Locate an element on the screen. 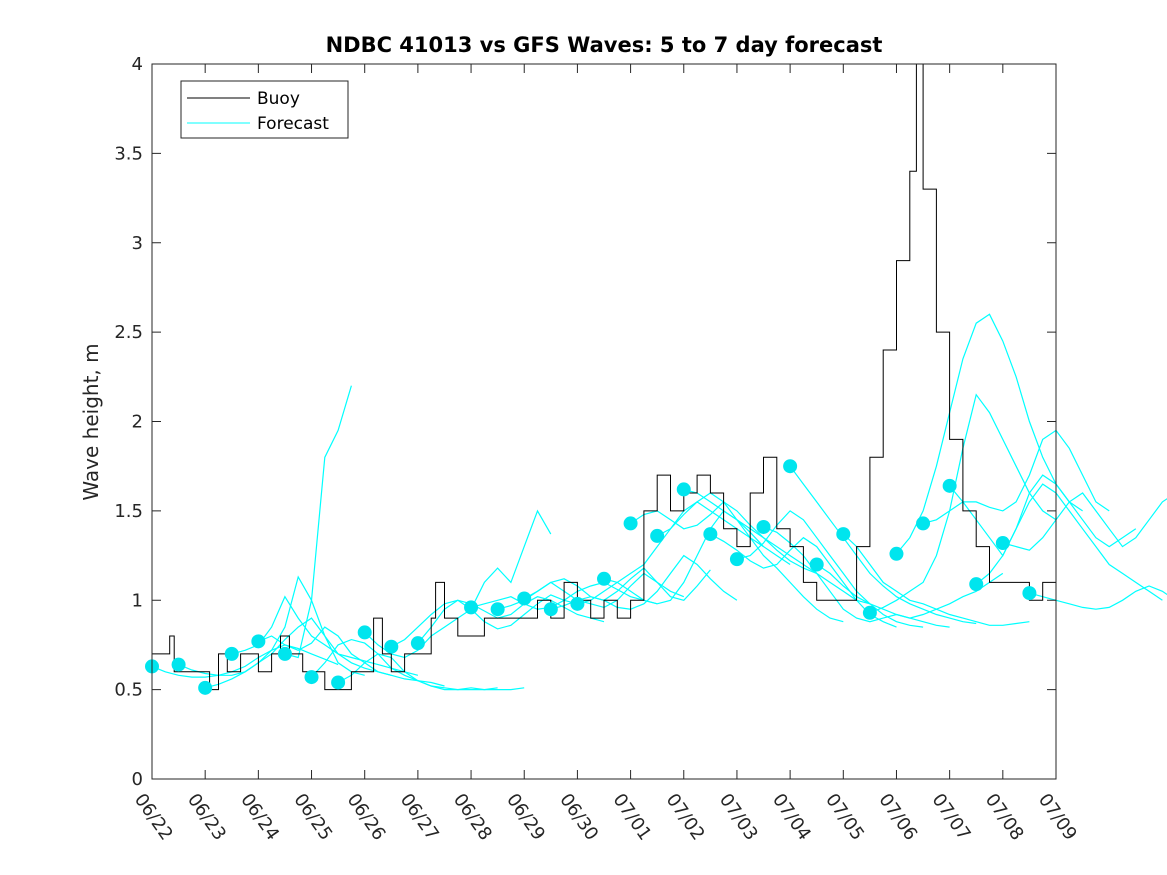  legend-forecast-label: Forecast is located at coordinates (293, 124).